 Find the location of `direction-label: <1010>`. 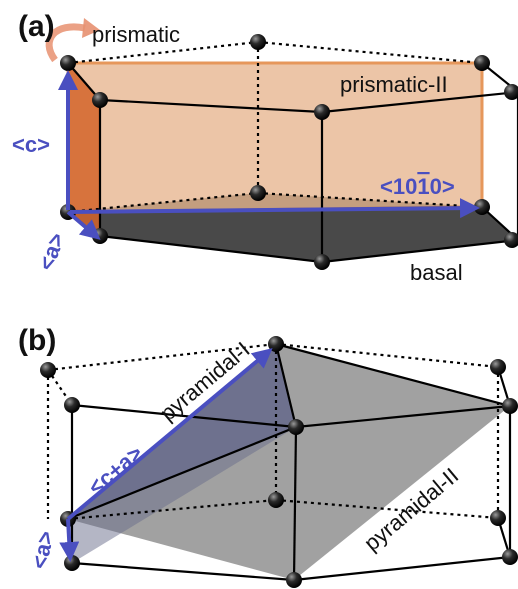

direction-label: <1010> is located at coordinates (417, 186).